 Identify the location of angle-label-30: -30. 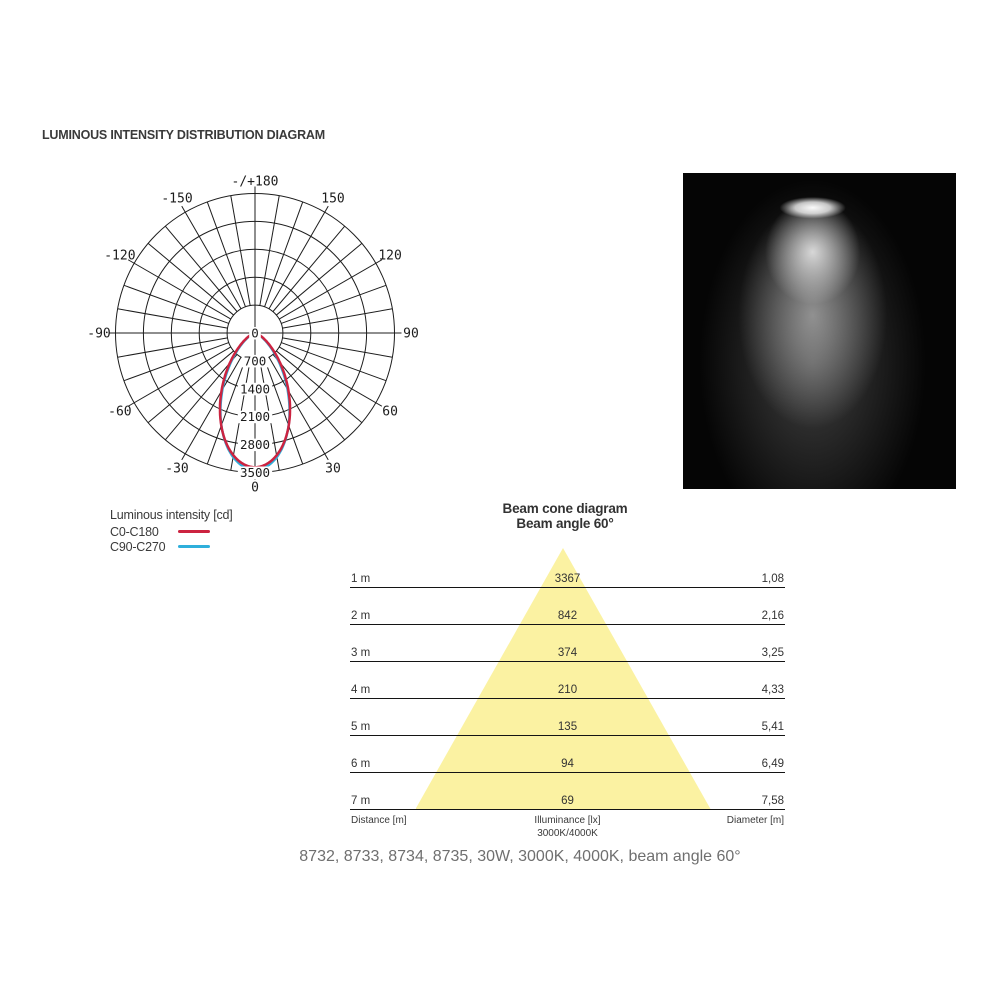
(176, 469).